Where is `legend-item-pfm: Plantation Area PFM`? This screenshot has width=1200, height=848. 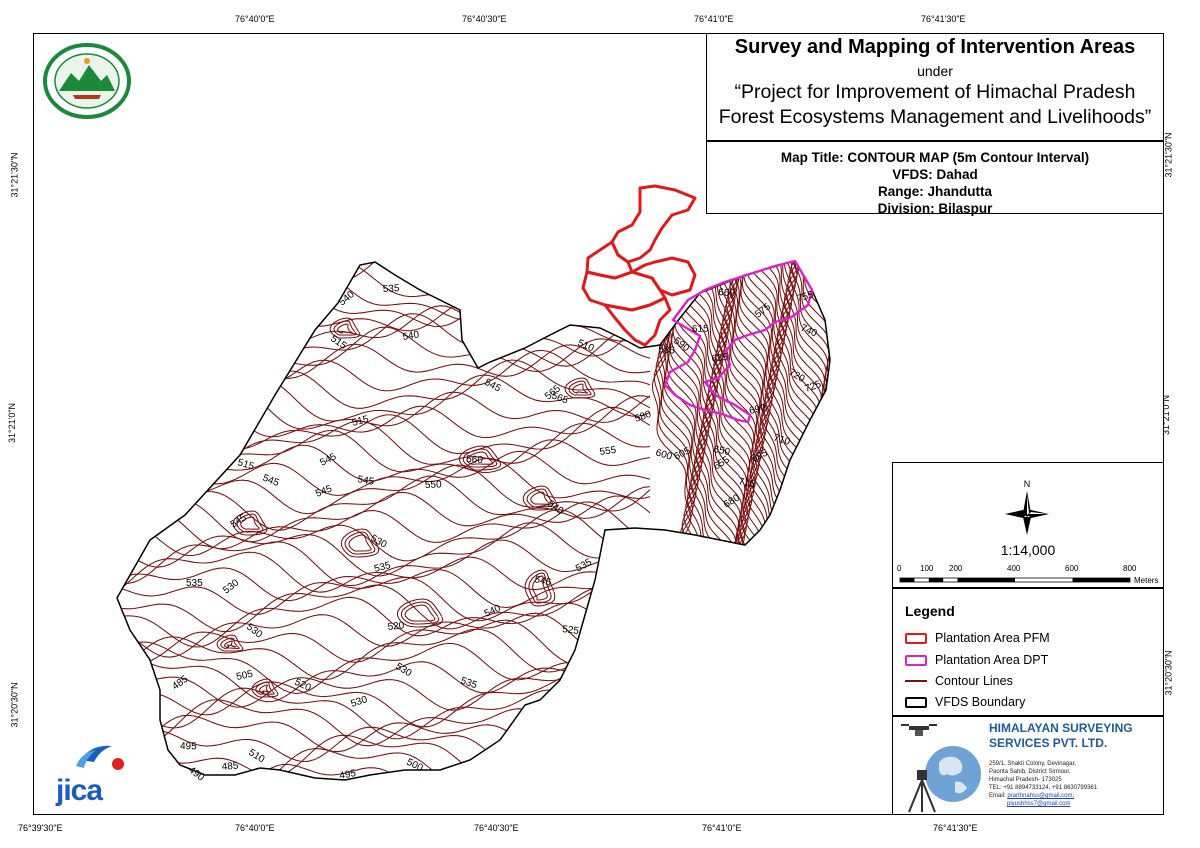
legend-item-pfm: Plantation Area PFM is located at coordinates (977, 638).